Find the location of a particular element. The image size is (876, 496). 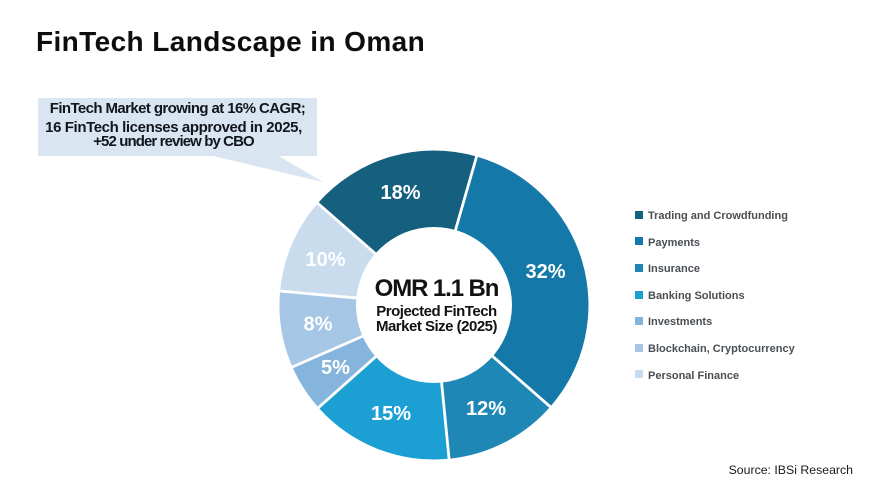

svg-text: 32% is located at coordinates (545, 272).